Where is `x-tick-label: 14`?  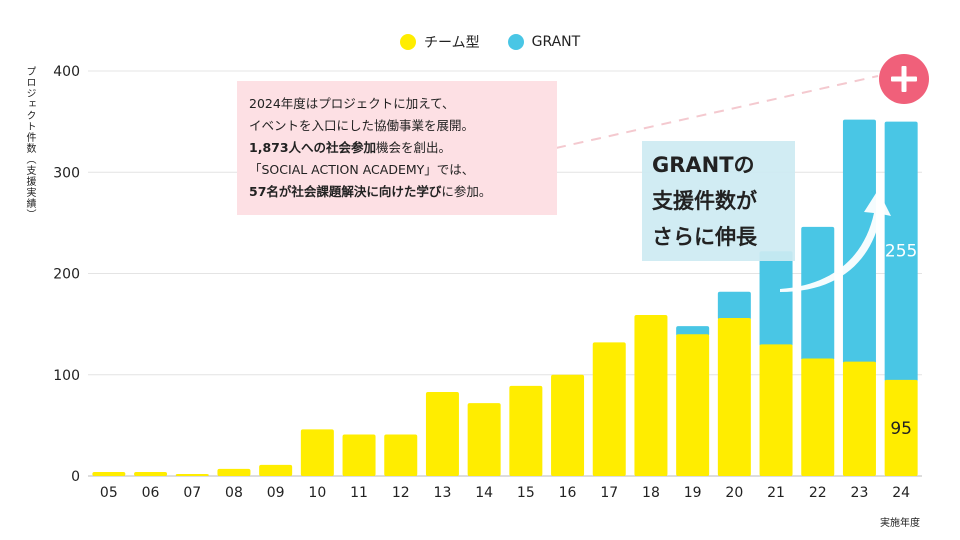 x-tick-label: 14 is located at coordinates (484, 493).